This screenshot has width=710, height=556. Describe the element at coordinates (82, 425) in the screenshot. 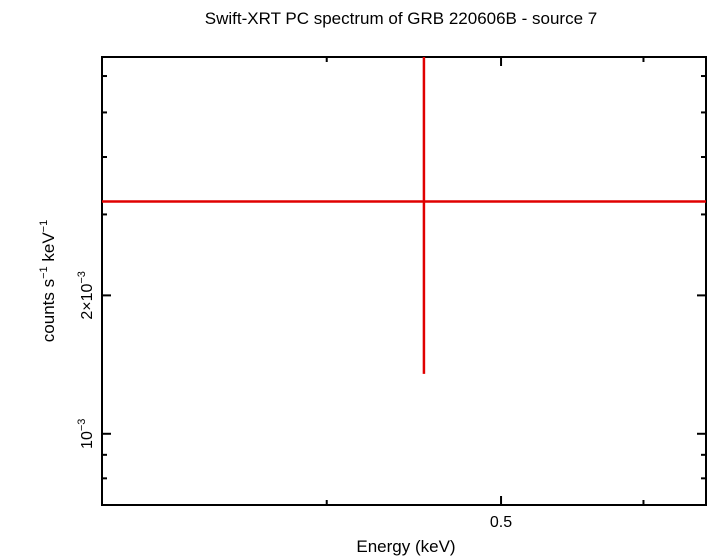

I see `y-tick-label-0-exp: −3` at that location.